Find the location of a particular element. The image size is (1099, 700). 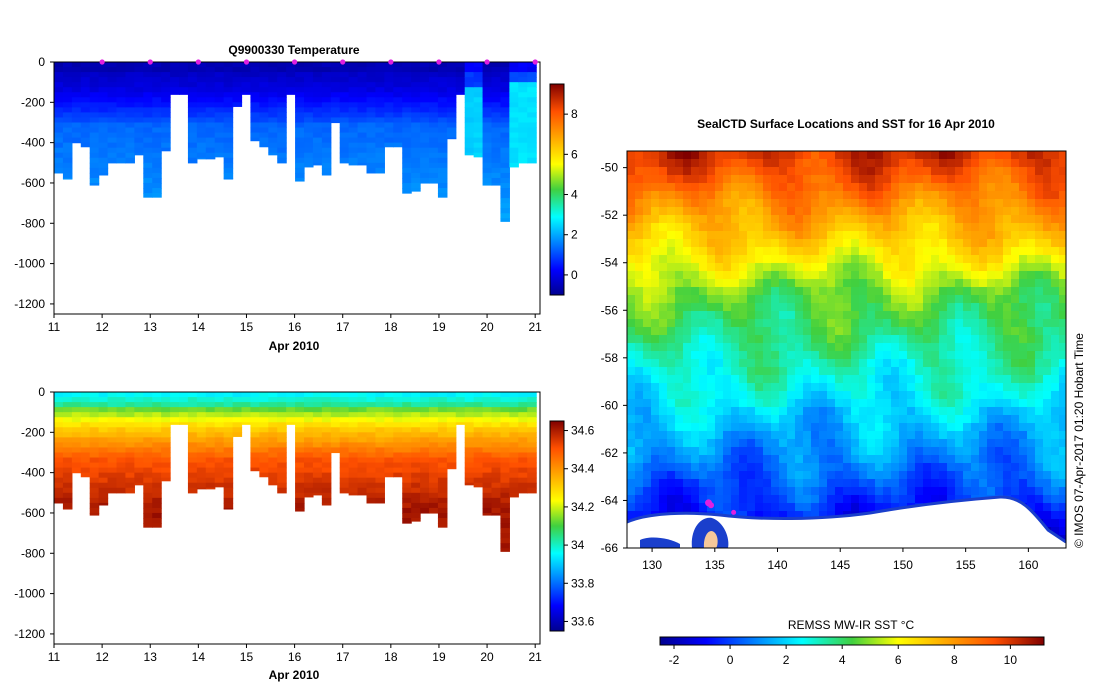

x-tick-label: 19 is located at coordinates (439, 657).